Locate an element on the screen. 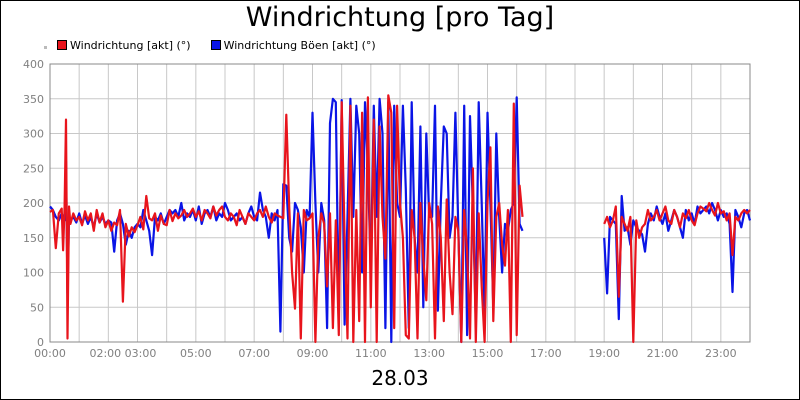 Image resolution: width=800 pixels, height=400 pixels. x-tick-label: 15:00 is located at coordinates (488, 353).